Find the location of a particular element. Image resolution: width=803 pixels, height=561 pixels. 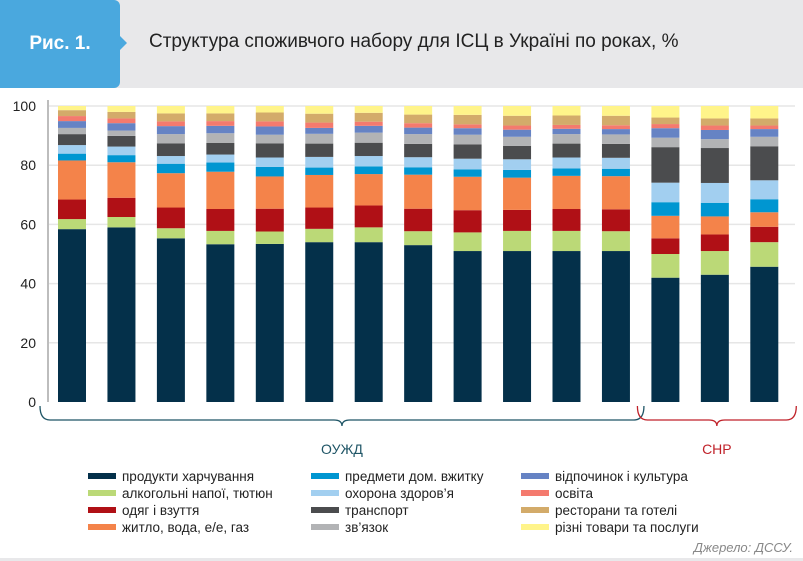

legend-label: житло, вода, е/е, газ is located at coordinates (186, 527).